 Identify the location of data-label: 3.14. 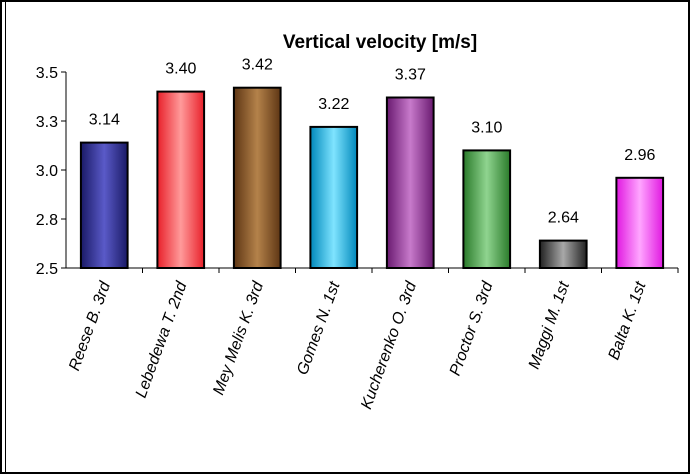
(104, 120).